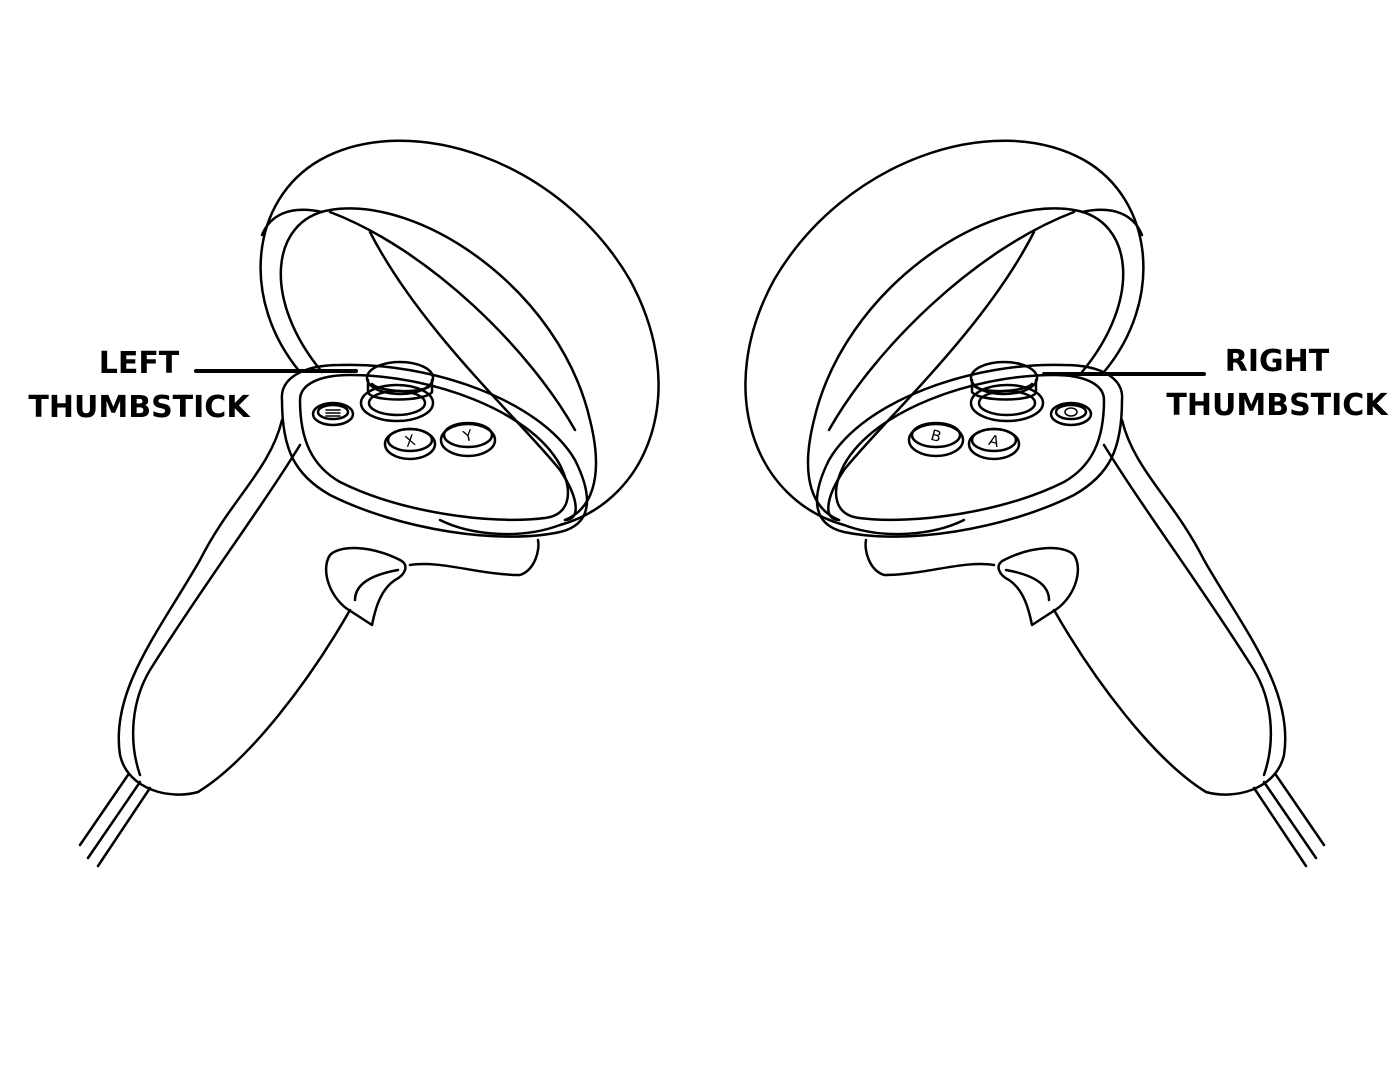 This screenshot has width=1400, height=1084. I want to click on right-face-plate, so click(969, 450).